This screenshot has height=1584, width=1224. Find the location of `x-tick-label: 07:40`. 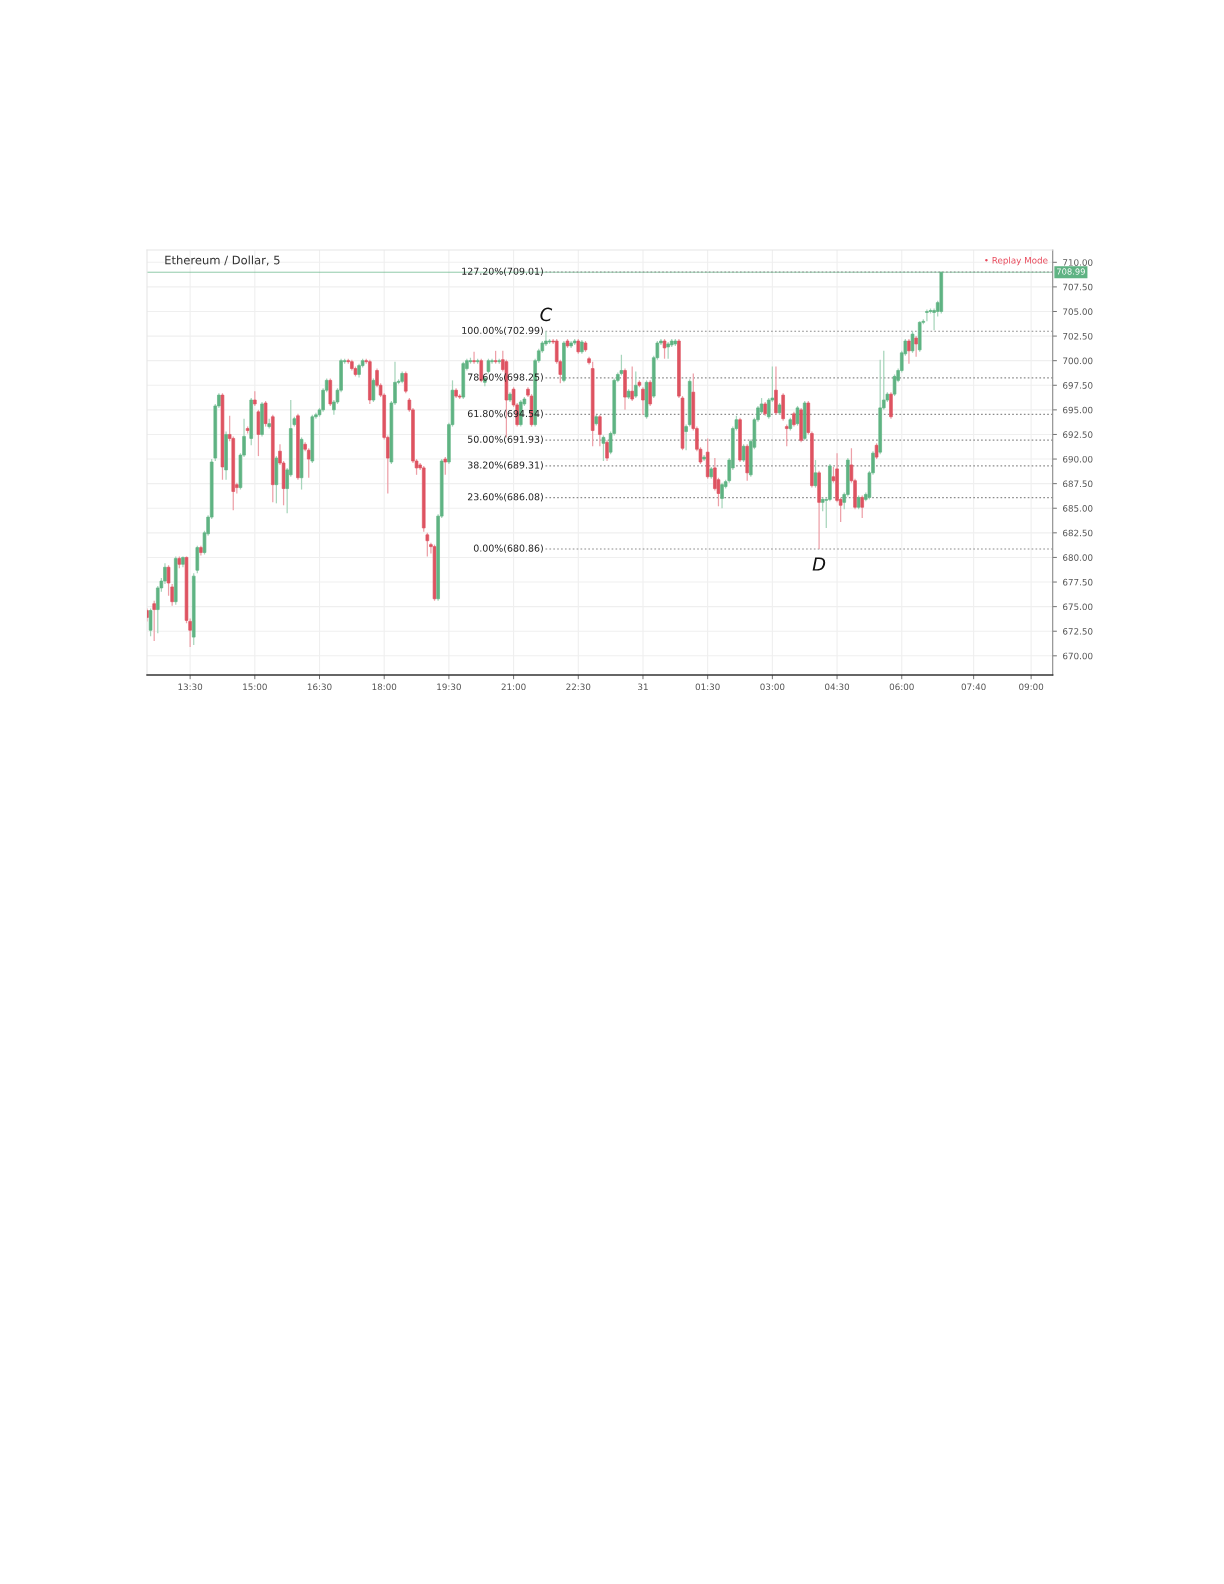

x-tick-label: 07:40 is located at coordinates (973, 687).